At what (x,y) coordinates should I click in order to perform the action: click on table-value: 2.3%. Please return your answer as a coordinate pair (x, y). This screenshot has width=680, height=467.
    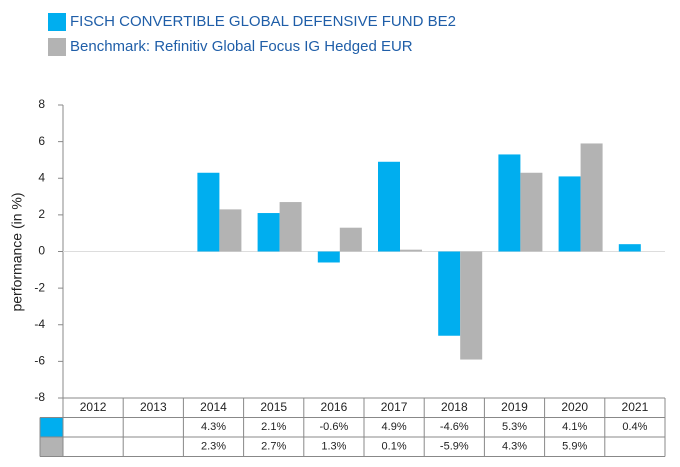
    Looking at the image, I should click on (213, 447).